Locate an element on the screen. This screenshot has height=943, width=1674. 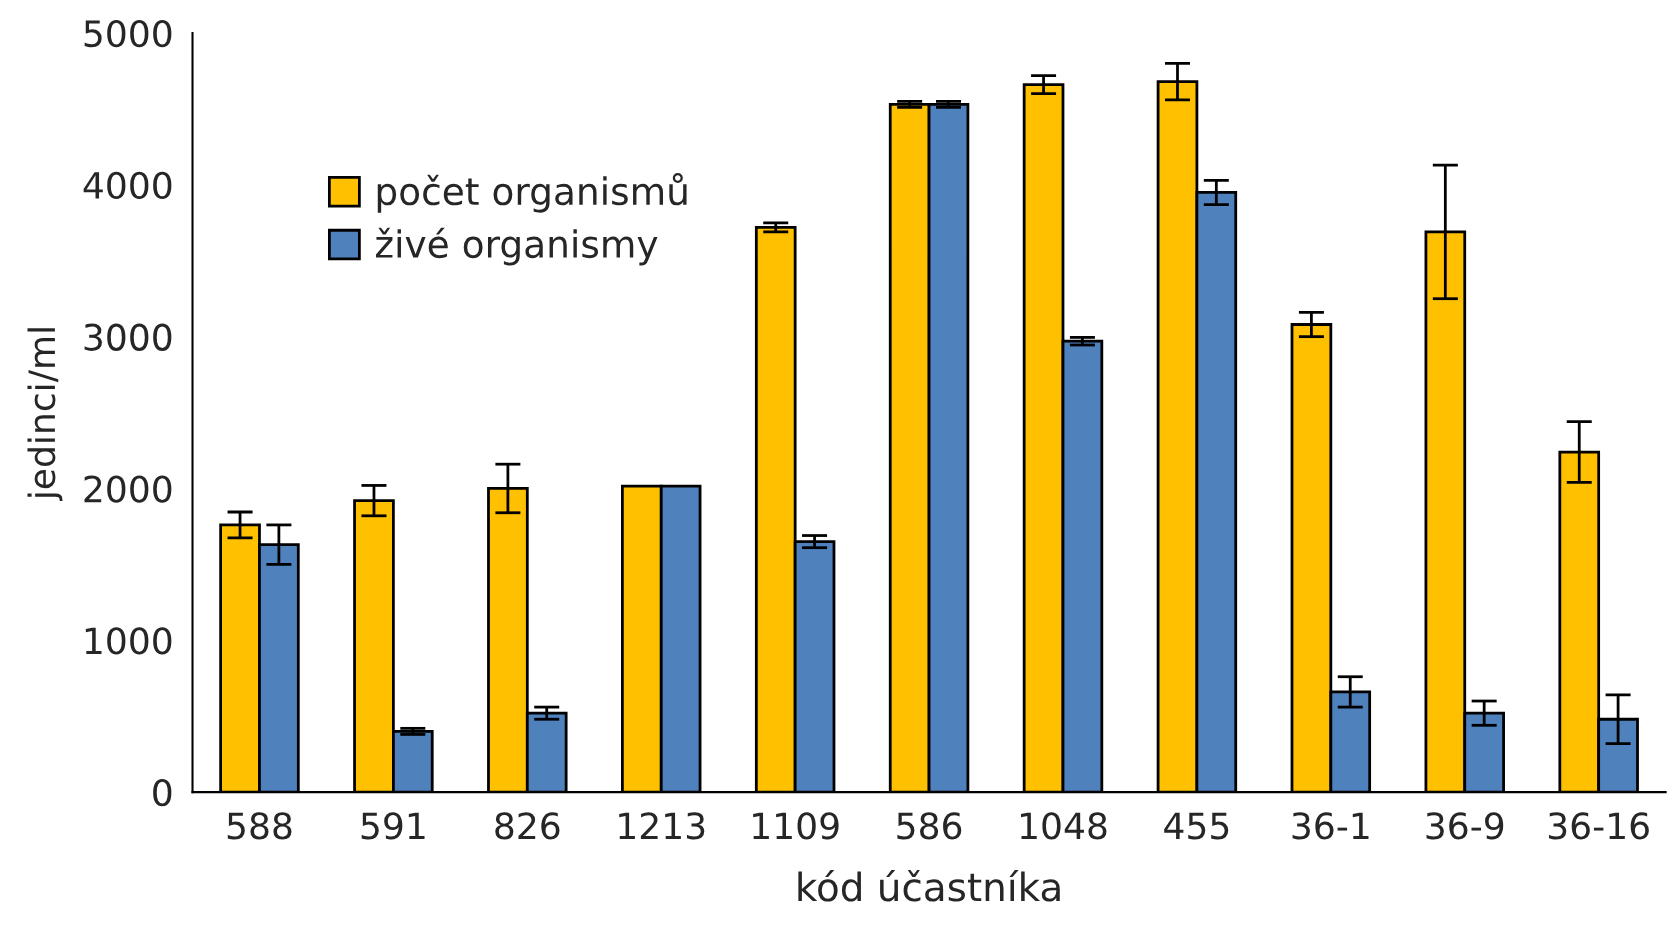
y-axis-title: jedinci/ml is located at coordinates (45, 414).